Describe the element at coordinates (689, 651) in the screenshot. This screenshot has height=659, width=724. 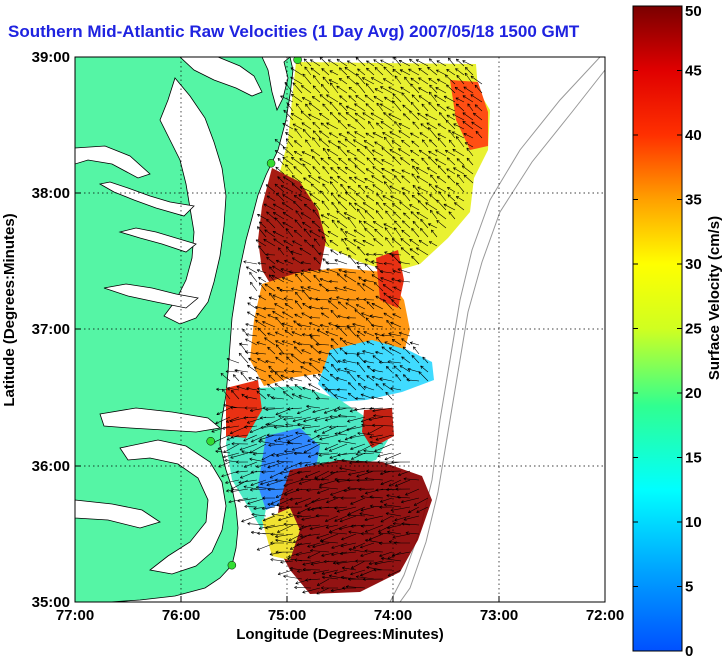
I see `colorbar-tick-label: 0` at that location.